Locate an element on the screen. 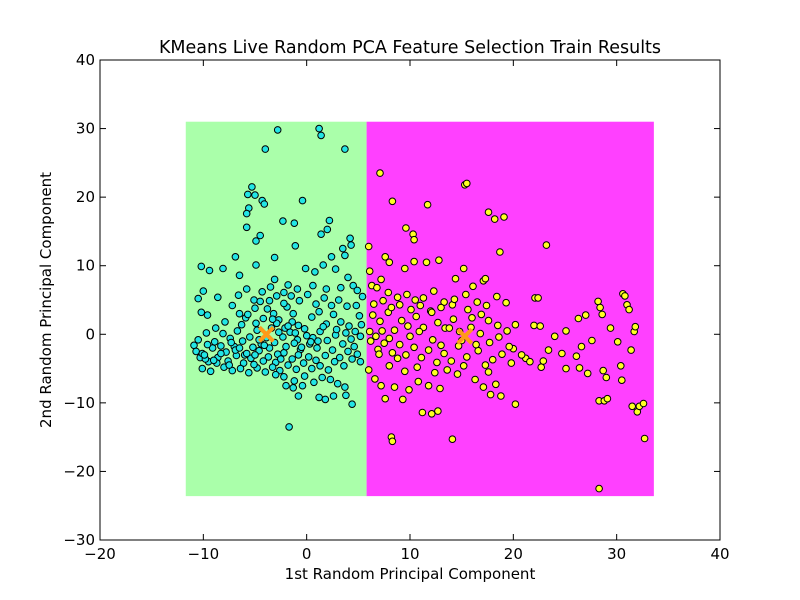 This screenshot has height=600, width=800. x-tick-label: 0 is located at coordinates (307, 554).